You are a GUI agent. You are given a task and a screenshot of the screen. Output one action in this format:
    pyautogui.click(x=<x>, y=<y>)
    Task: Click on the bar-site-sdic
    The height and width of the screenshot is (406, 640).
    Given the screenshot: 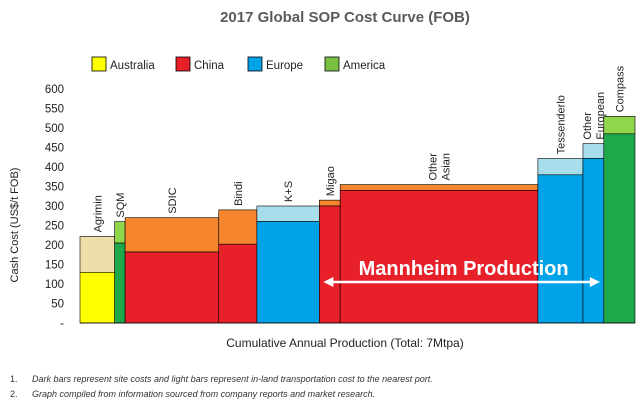 What is the action you would take?
    pyautogui.click(x=172, y=287)
    